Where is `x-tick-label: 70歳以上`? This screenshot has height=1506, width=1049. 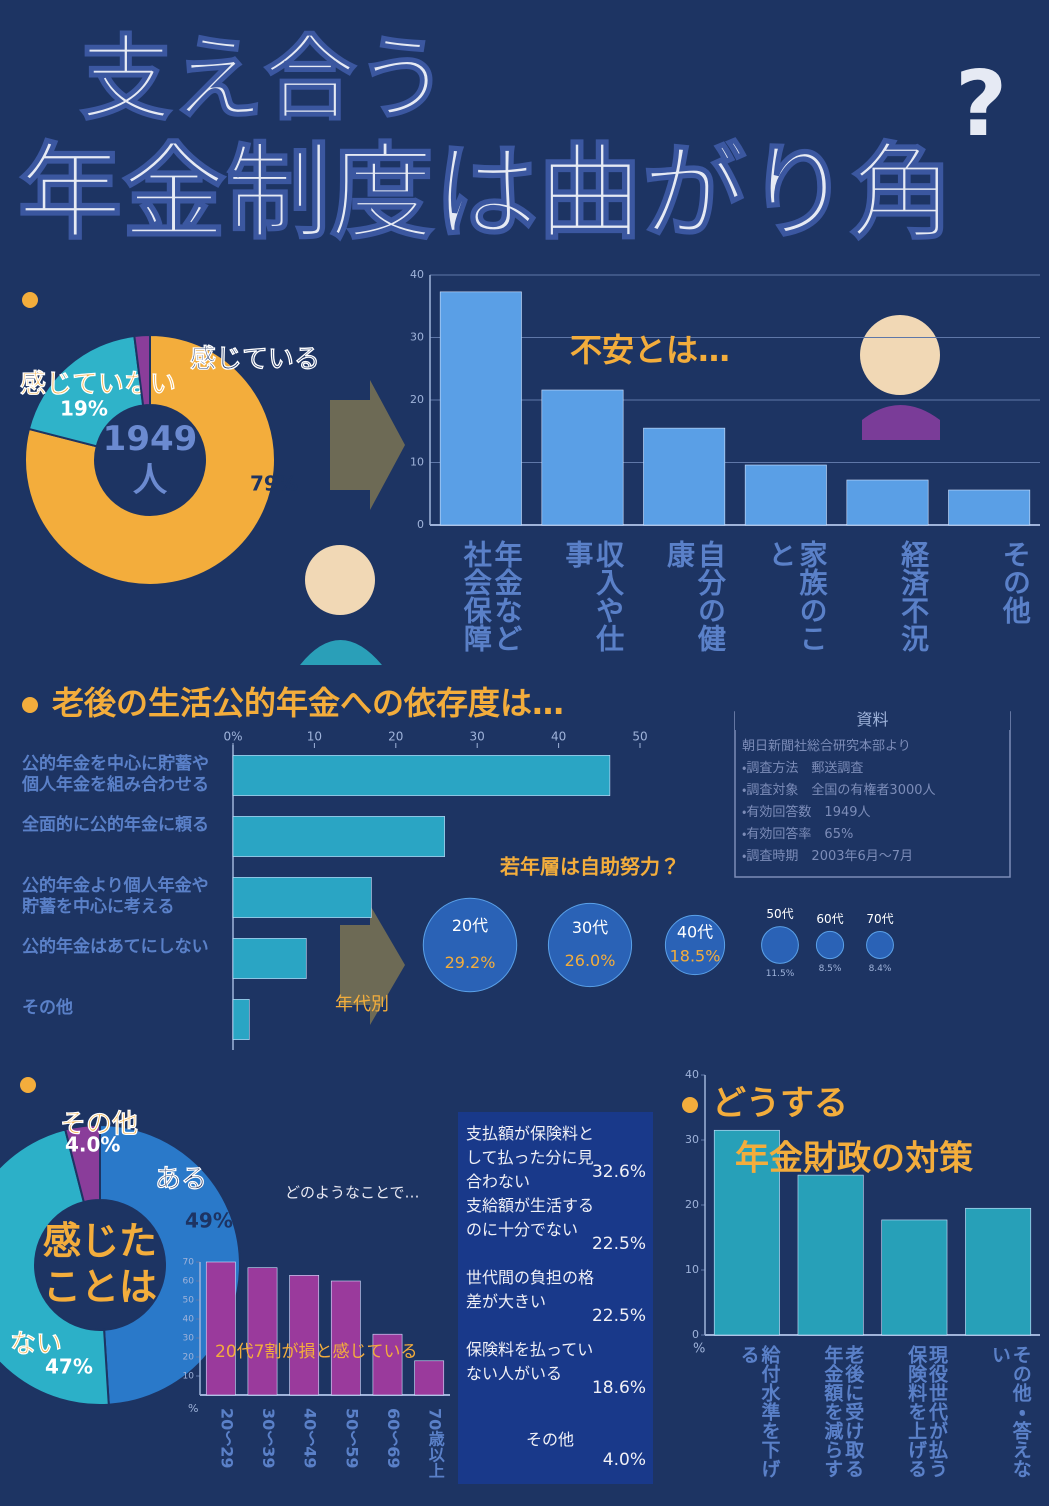
x-tick-label: 70歳以上 is located at coordinates (435, 1443).